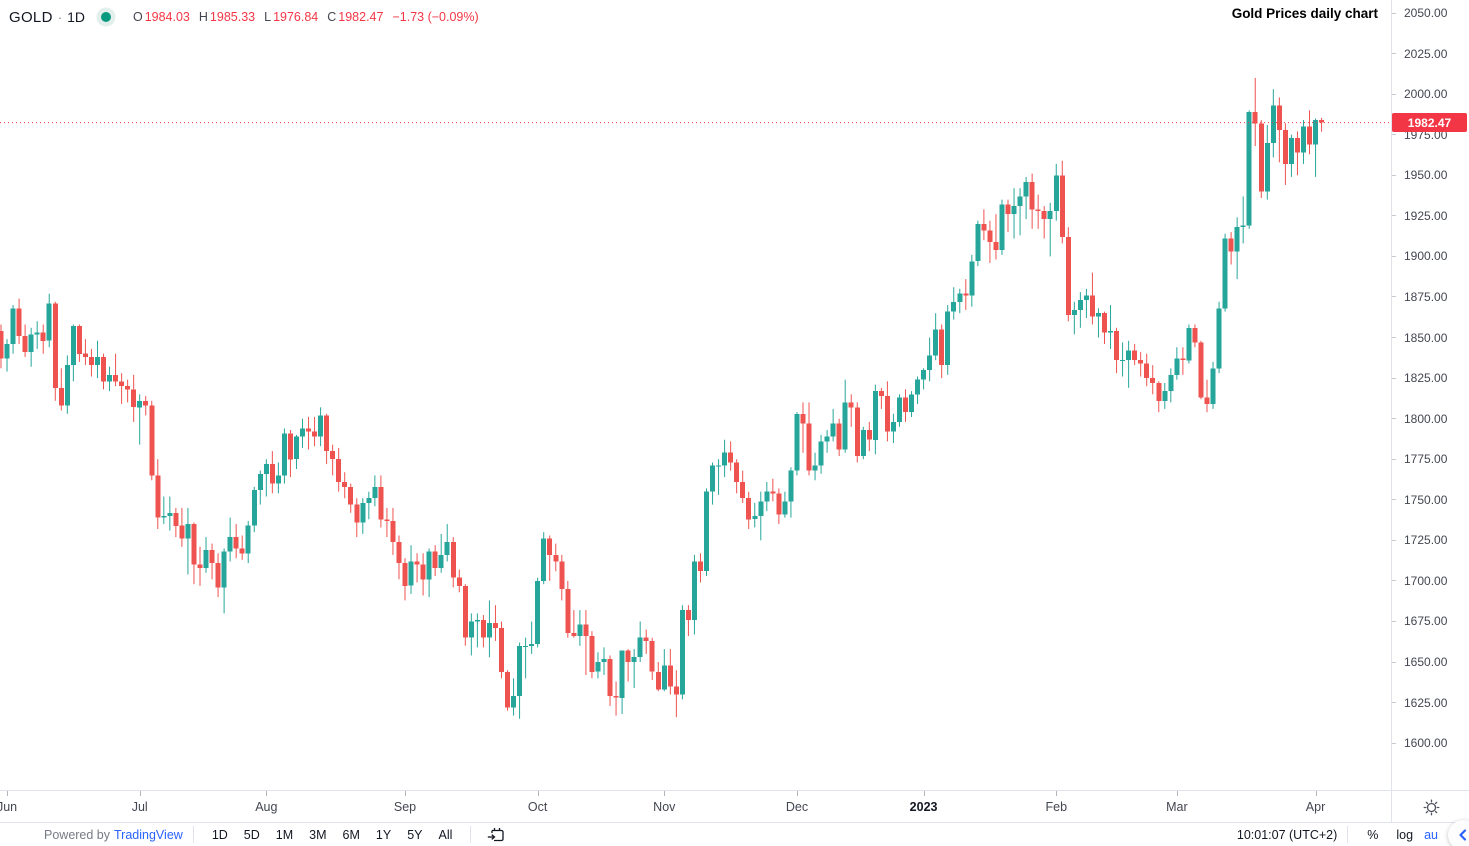  Describe the element at coordinates (1431, 807) in the screenshot. I see `settings-gear-icon` at that location.